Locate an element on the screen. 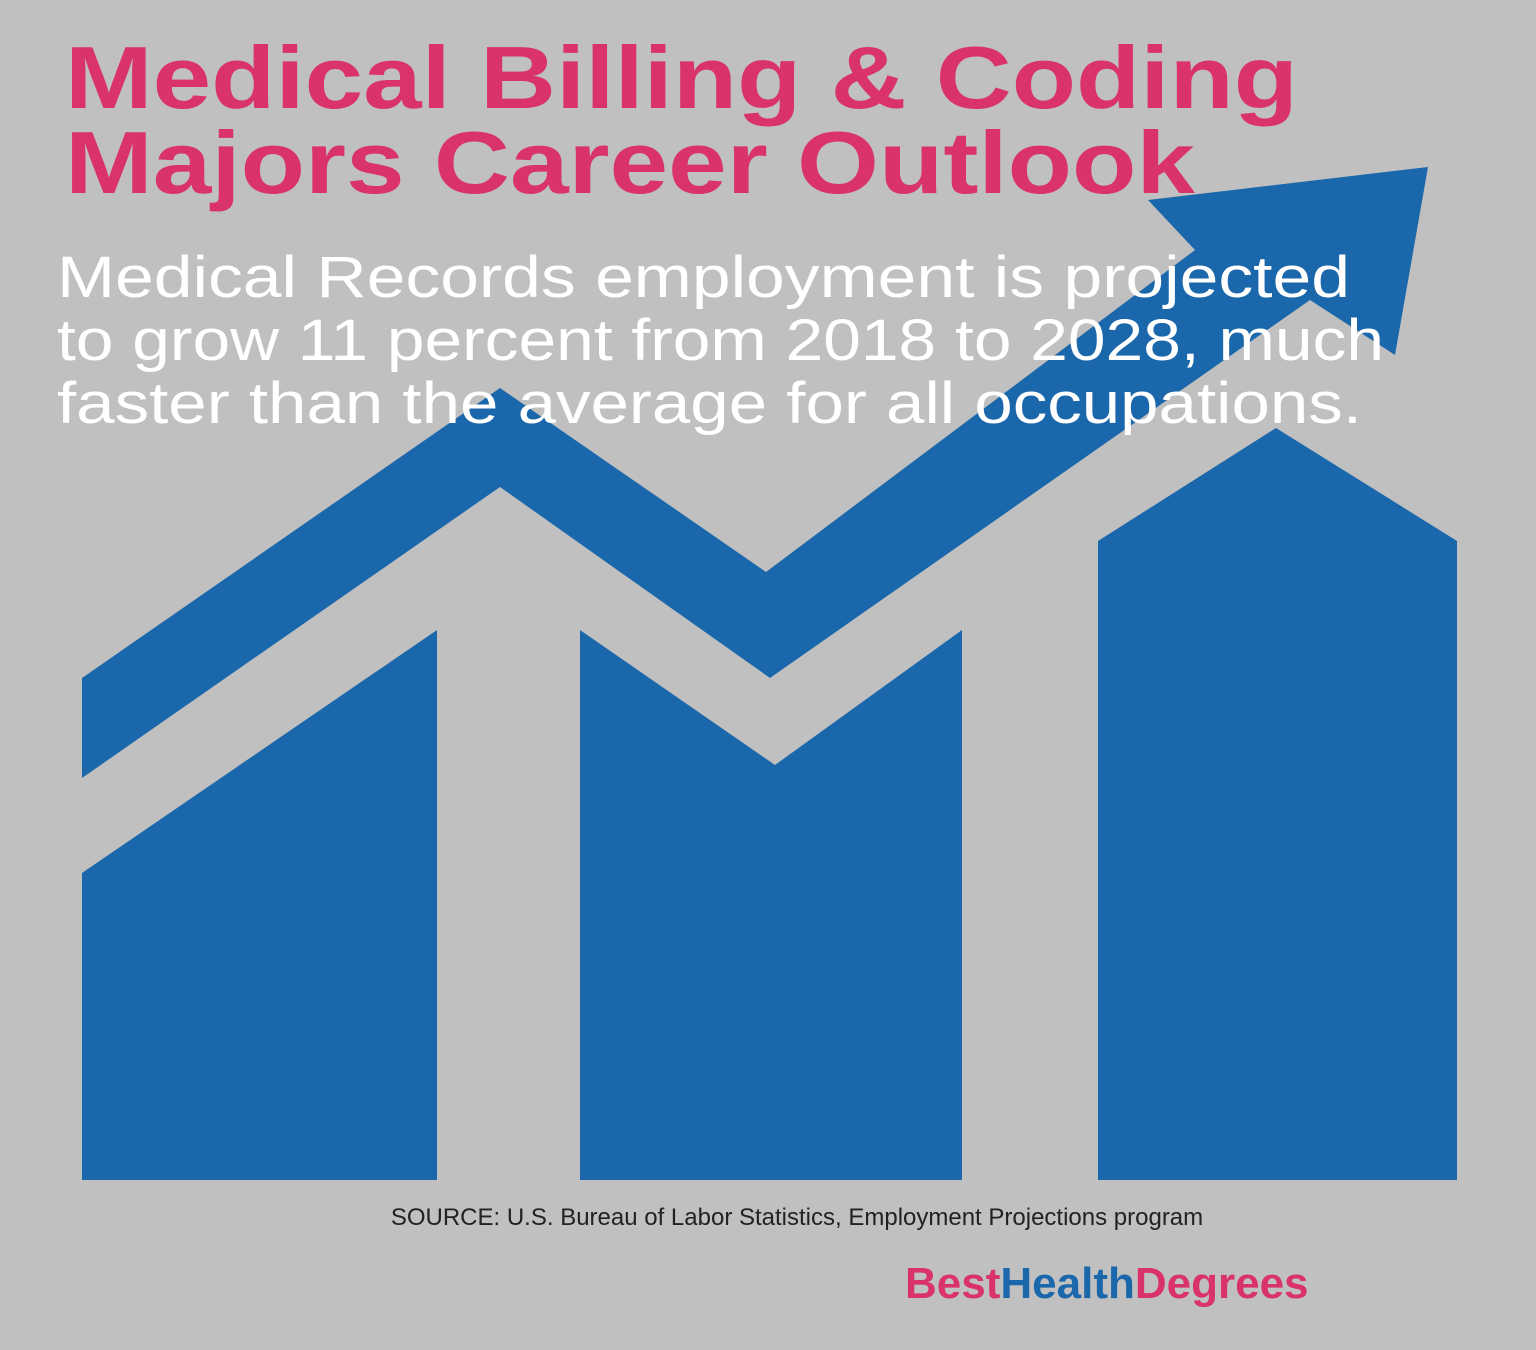  brand-part: Degrees is located at coordinates (1222, 1283).